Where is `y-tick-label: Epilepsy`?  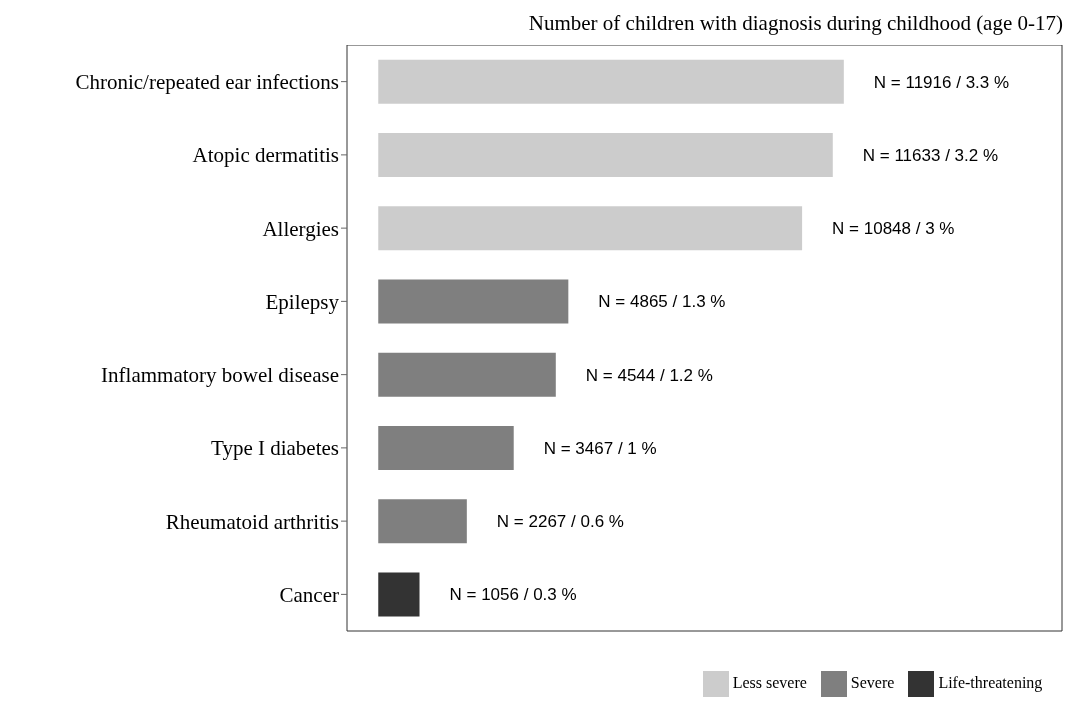
y-tick-label: Epilepsy is located at coordinates (302, 301).